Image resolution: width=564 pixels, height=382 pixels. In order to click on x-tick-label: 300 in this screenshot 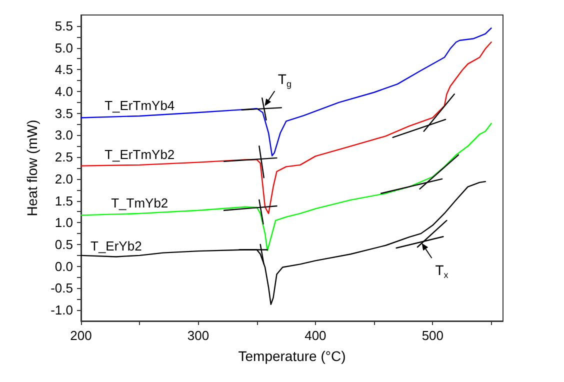, I will do `click(198, 335)`.